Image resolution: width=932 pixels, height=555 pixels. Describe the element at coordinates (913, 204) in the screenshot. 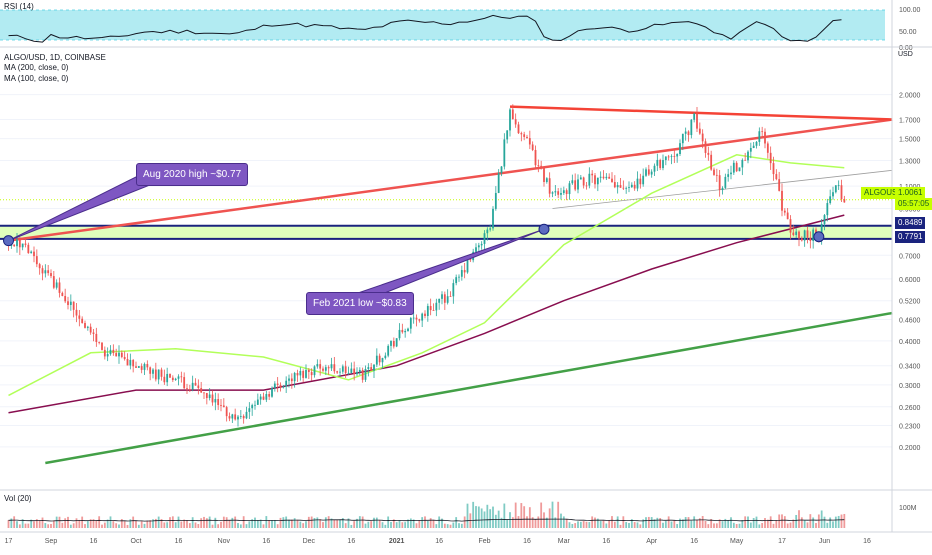

I see `last-price-countdown: 05:57:05` at that location.